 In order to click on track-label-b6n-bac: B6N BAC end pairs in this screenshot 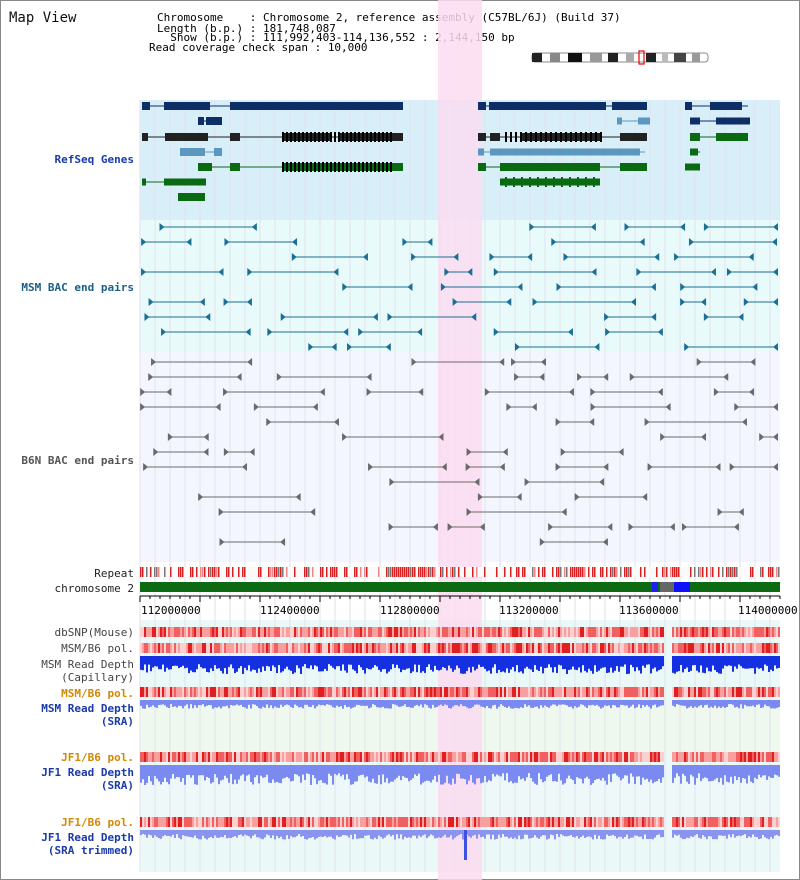, I will do `click(77, 460)`.